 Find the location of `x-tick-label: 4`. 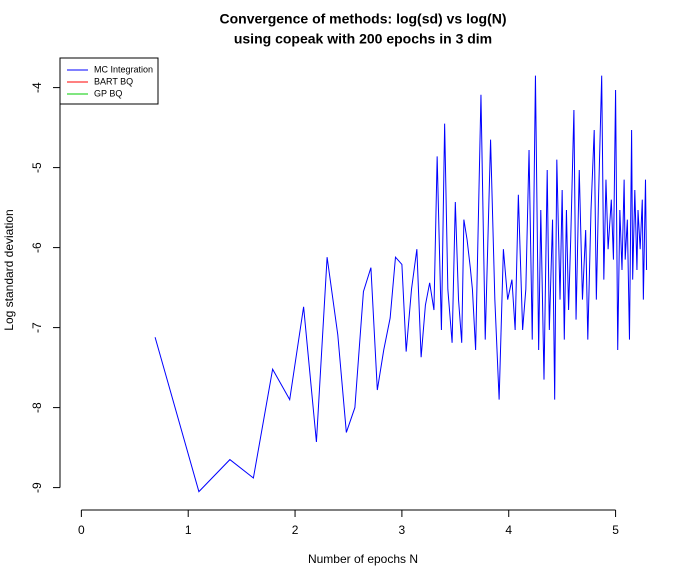

x-tick-label: 4 is located at coordinates (508, 530).